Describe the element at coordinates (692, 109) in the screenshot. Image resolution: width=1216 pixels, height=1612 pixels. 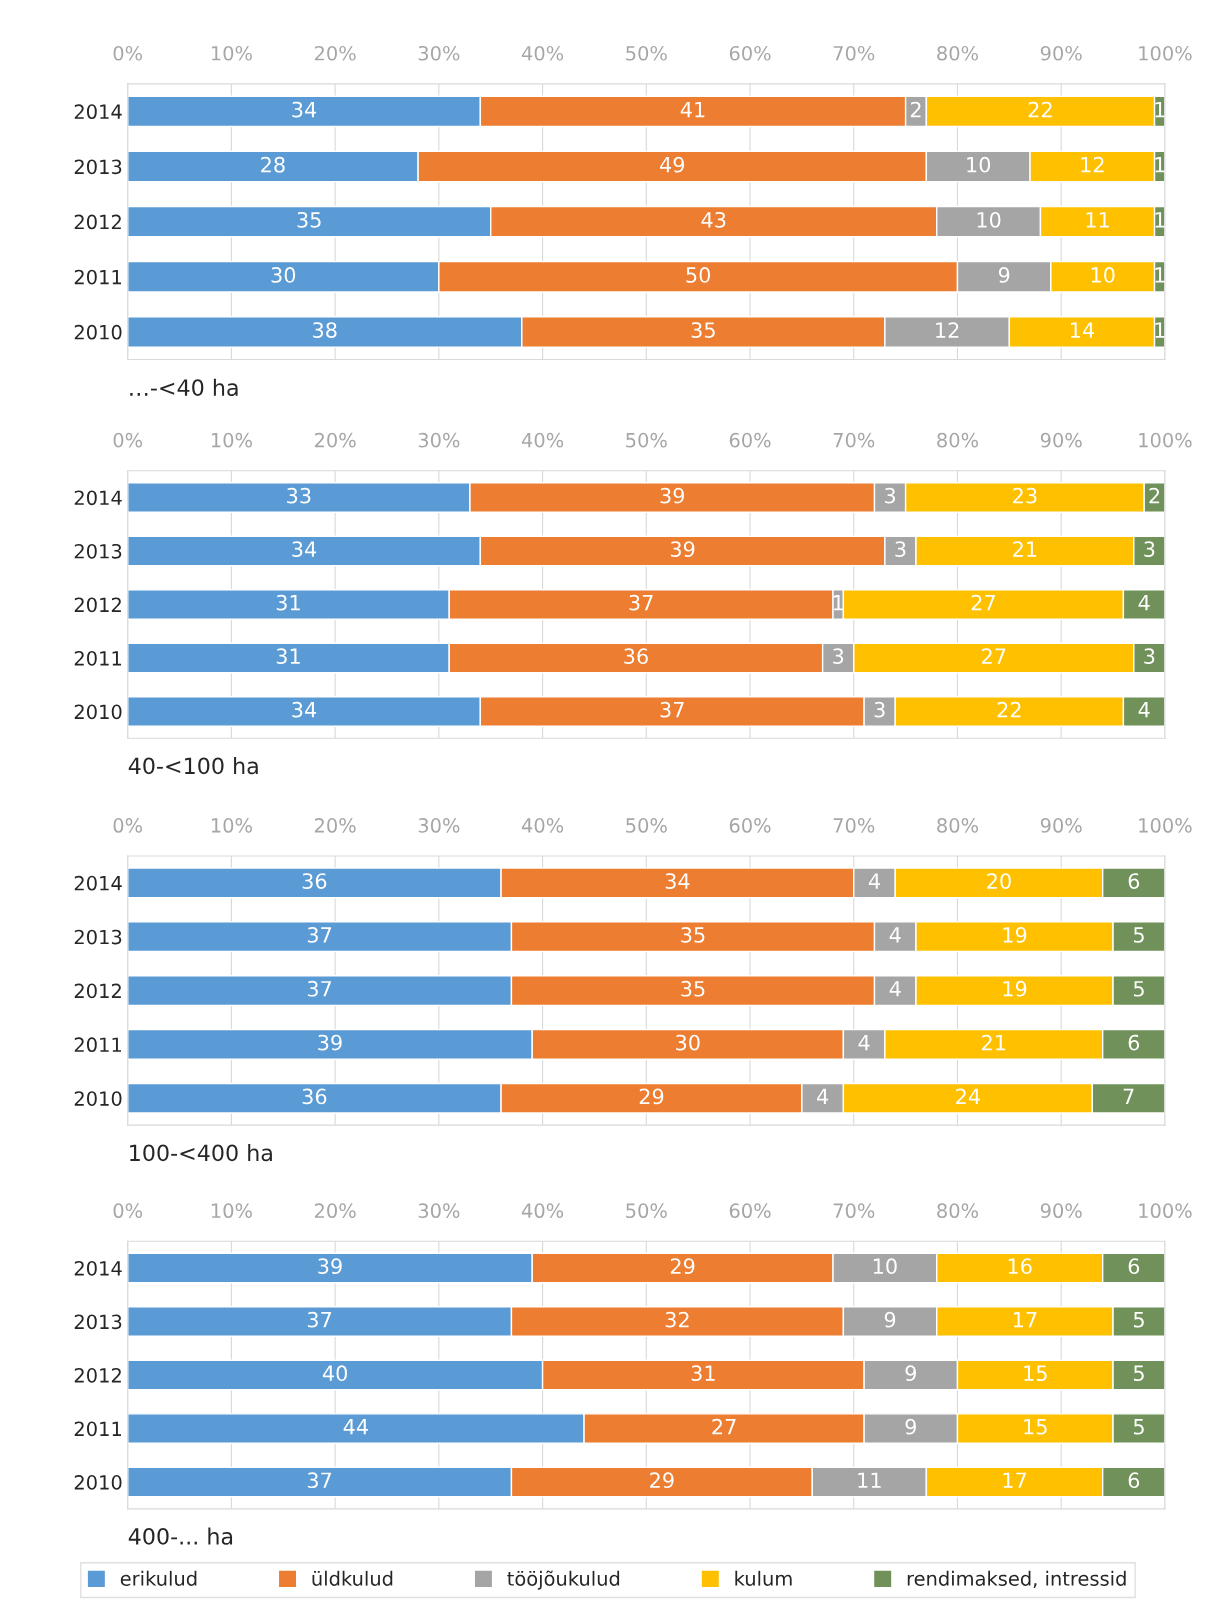
I see `data-label: 41` at that location.